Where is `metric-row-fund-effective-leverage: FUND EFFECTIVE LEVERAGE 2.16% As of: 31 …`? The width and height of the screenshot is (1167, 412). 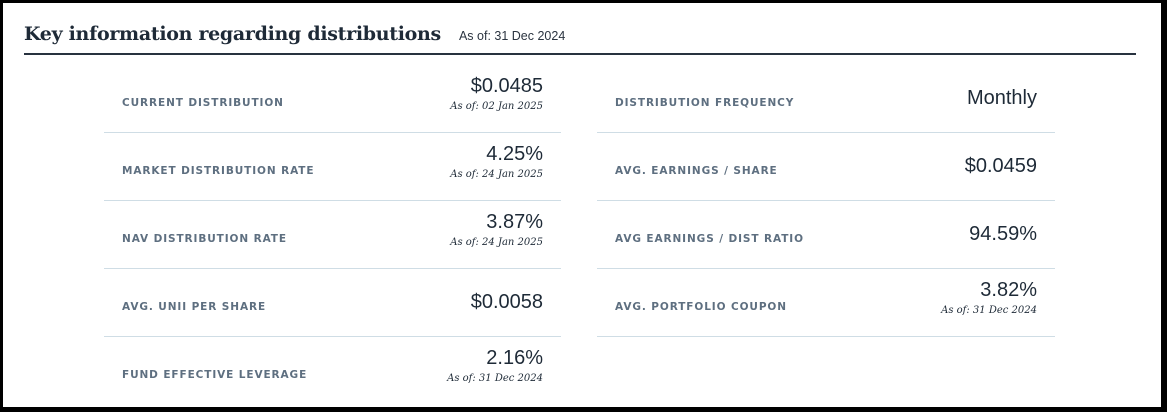 metric-row-fund-effective-leverage: FUND EFFECTIVE LEVERAGE 2.16% As of: 31 … is located at coordinates (332, 370).